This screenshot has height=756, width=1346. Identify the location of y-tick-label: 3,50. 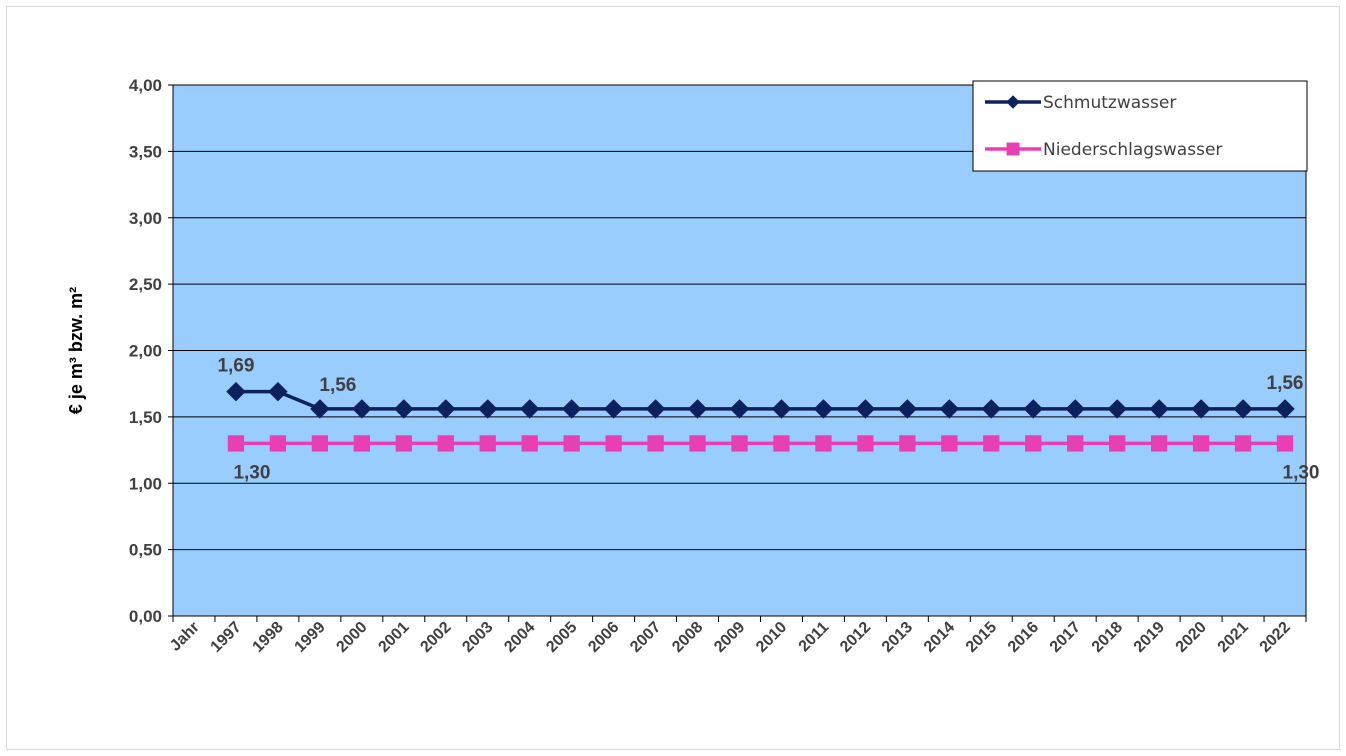
(145, 151).